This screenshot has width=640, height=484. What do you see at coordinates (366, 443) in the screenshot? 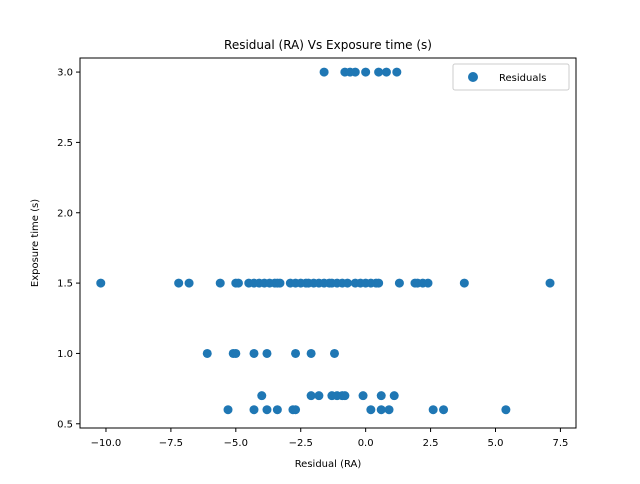
I see `x-tick-label: 0.0` at bounding box center [366, 443].